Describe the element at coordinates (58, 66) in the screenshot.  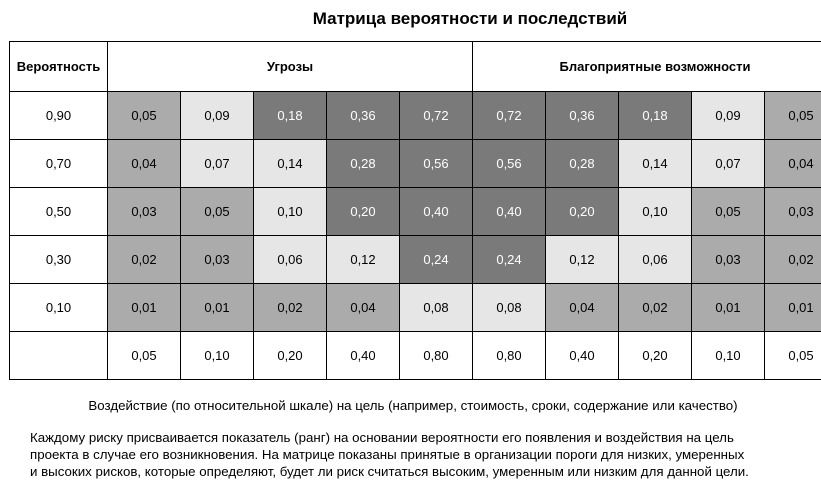
I see `header-probability: Вероятность` at that location.